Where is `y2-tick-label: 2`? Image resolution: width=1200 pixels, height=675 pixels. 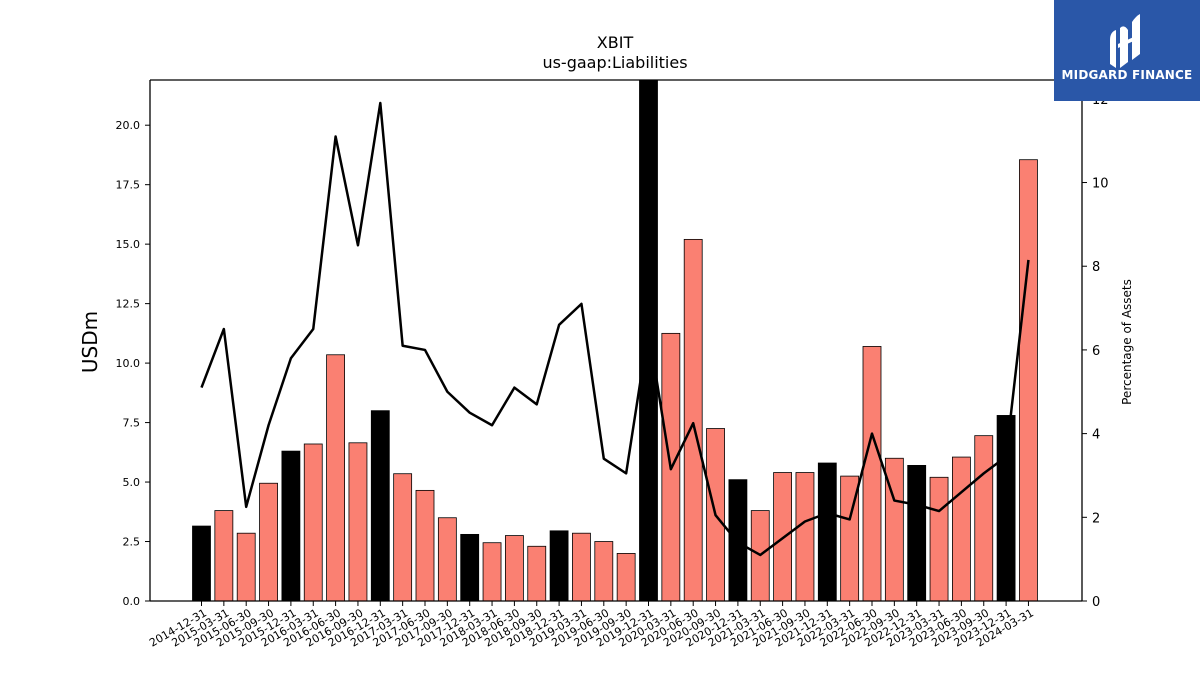 y2-tick-label: 2 is located at coordinates (1096, 518).